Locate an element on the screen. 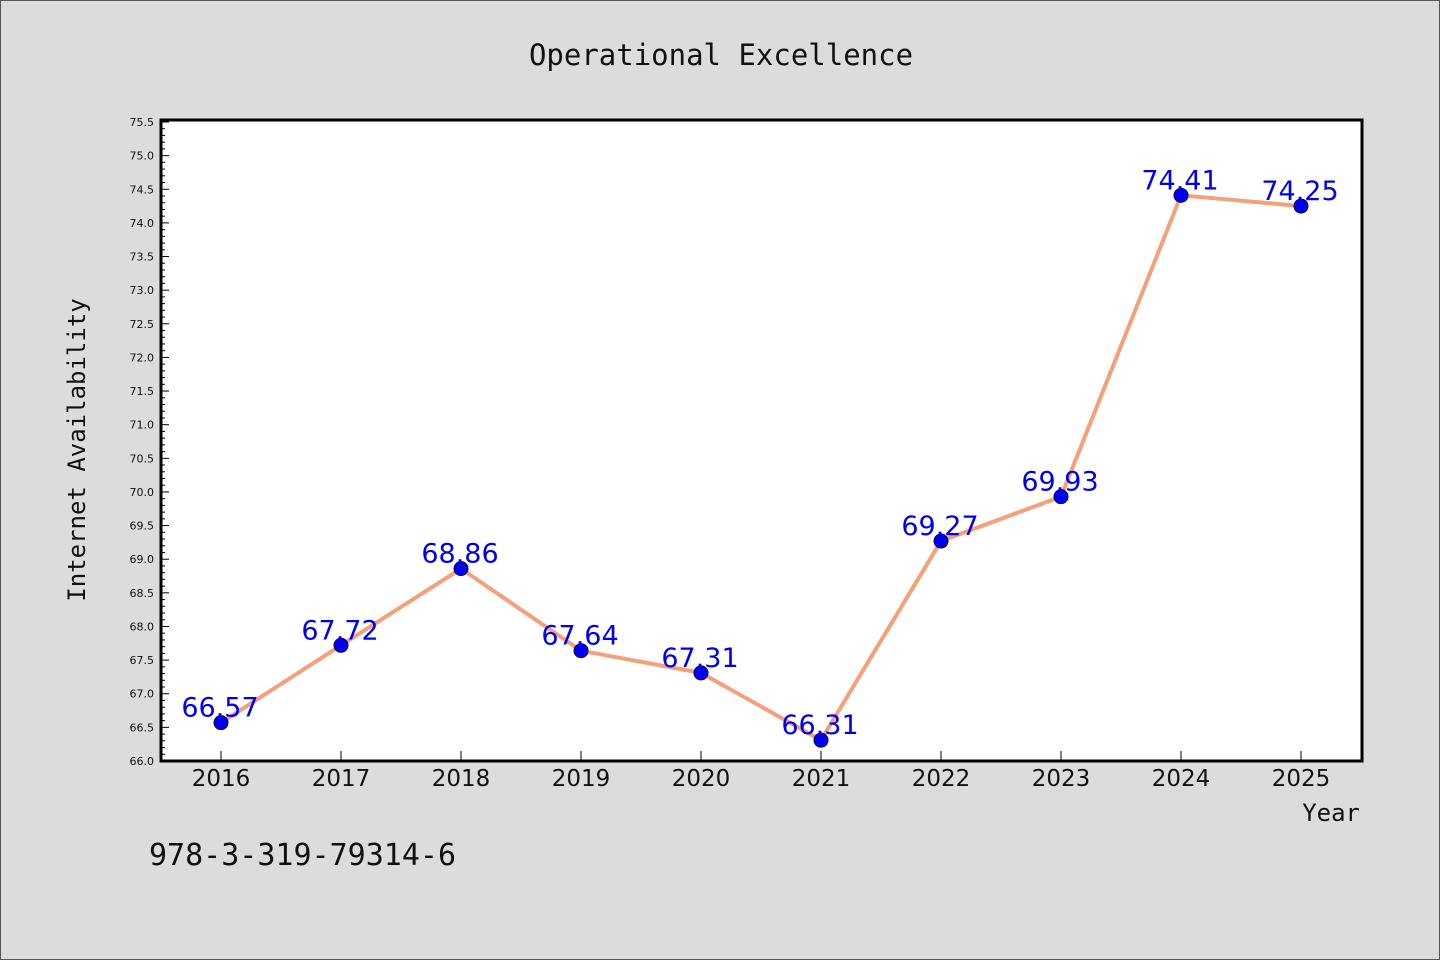 This screenshot has height=960, width=1440. data-label: 66.57 is located at coordinates (219, 708).